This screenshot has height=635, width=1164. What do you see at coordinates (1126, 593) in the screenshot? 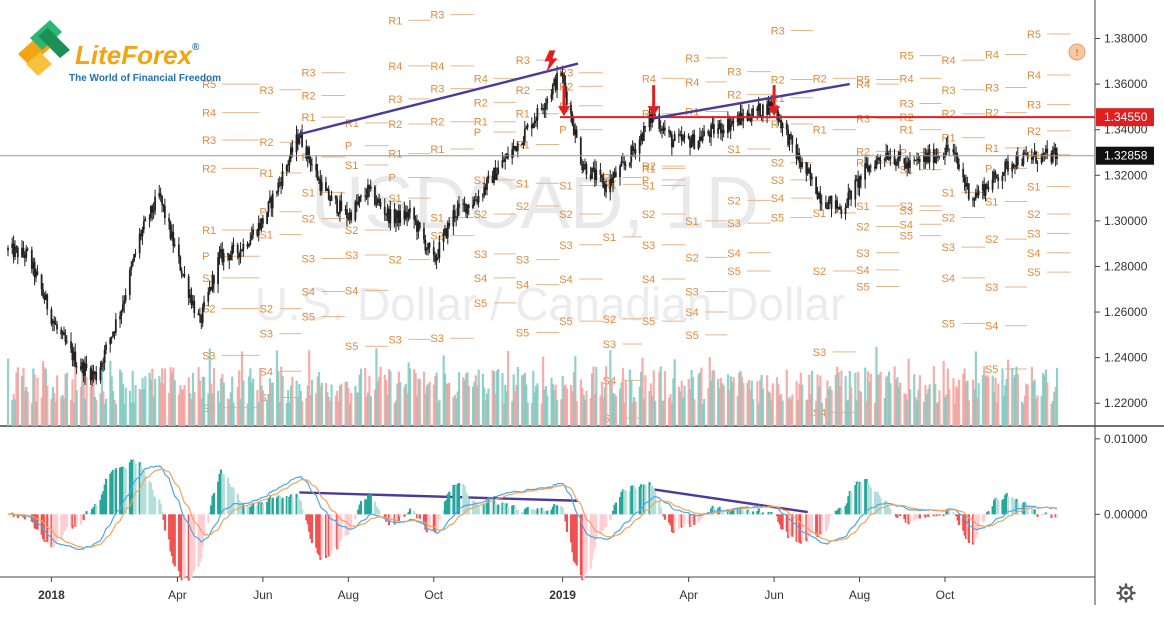
I see `gear-icon` at bounding box center [1126, 593].